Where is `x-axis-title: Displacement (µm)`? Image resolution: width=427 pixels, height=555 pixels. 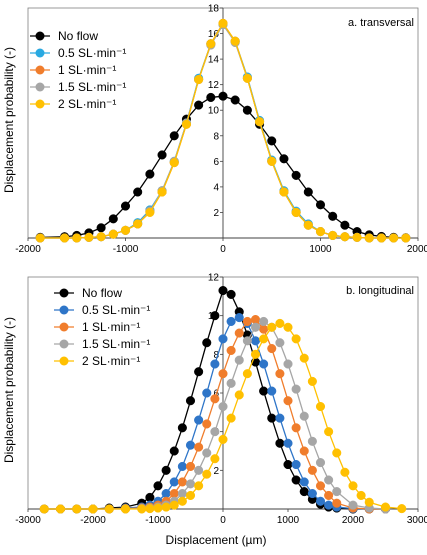 x-axis-title: Displacement (µm) is located at coordinates (216, 540).